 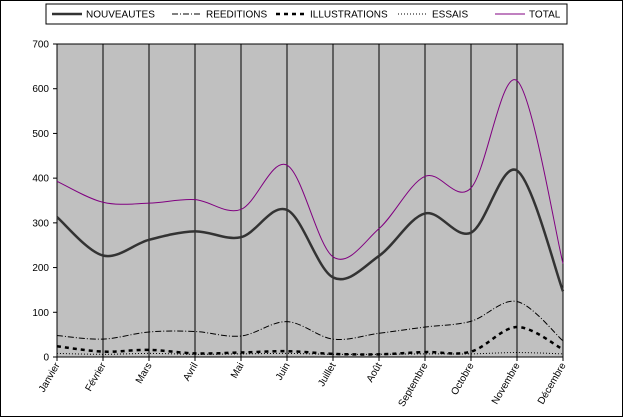 What do you see at coordinates (238, 370) in the screenshot?
I see `x-tick-label-mai: Mai` at bounding box center [238, 370].